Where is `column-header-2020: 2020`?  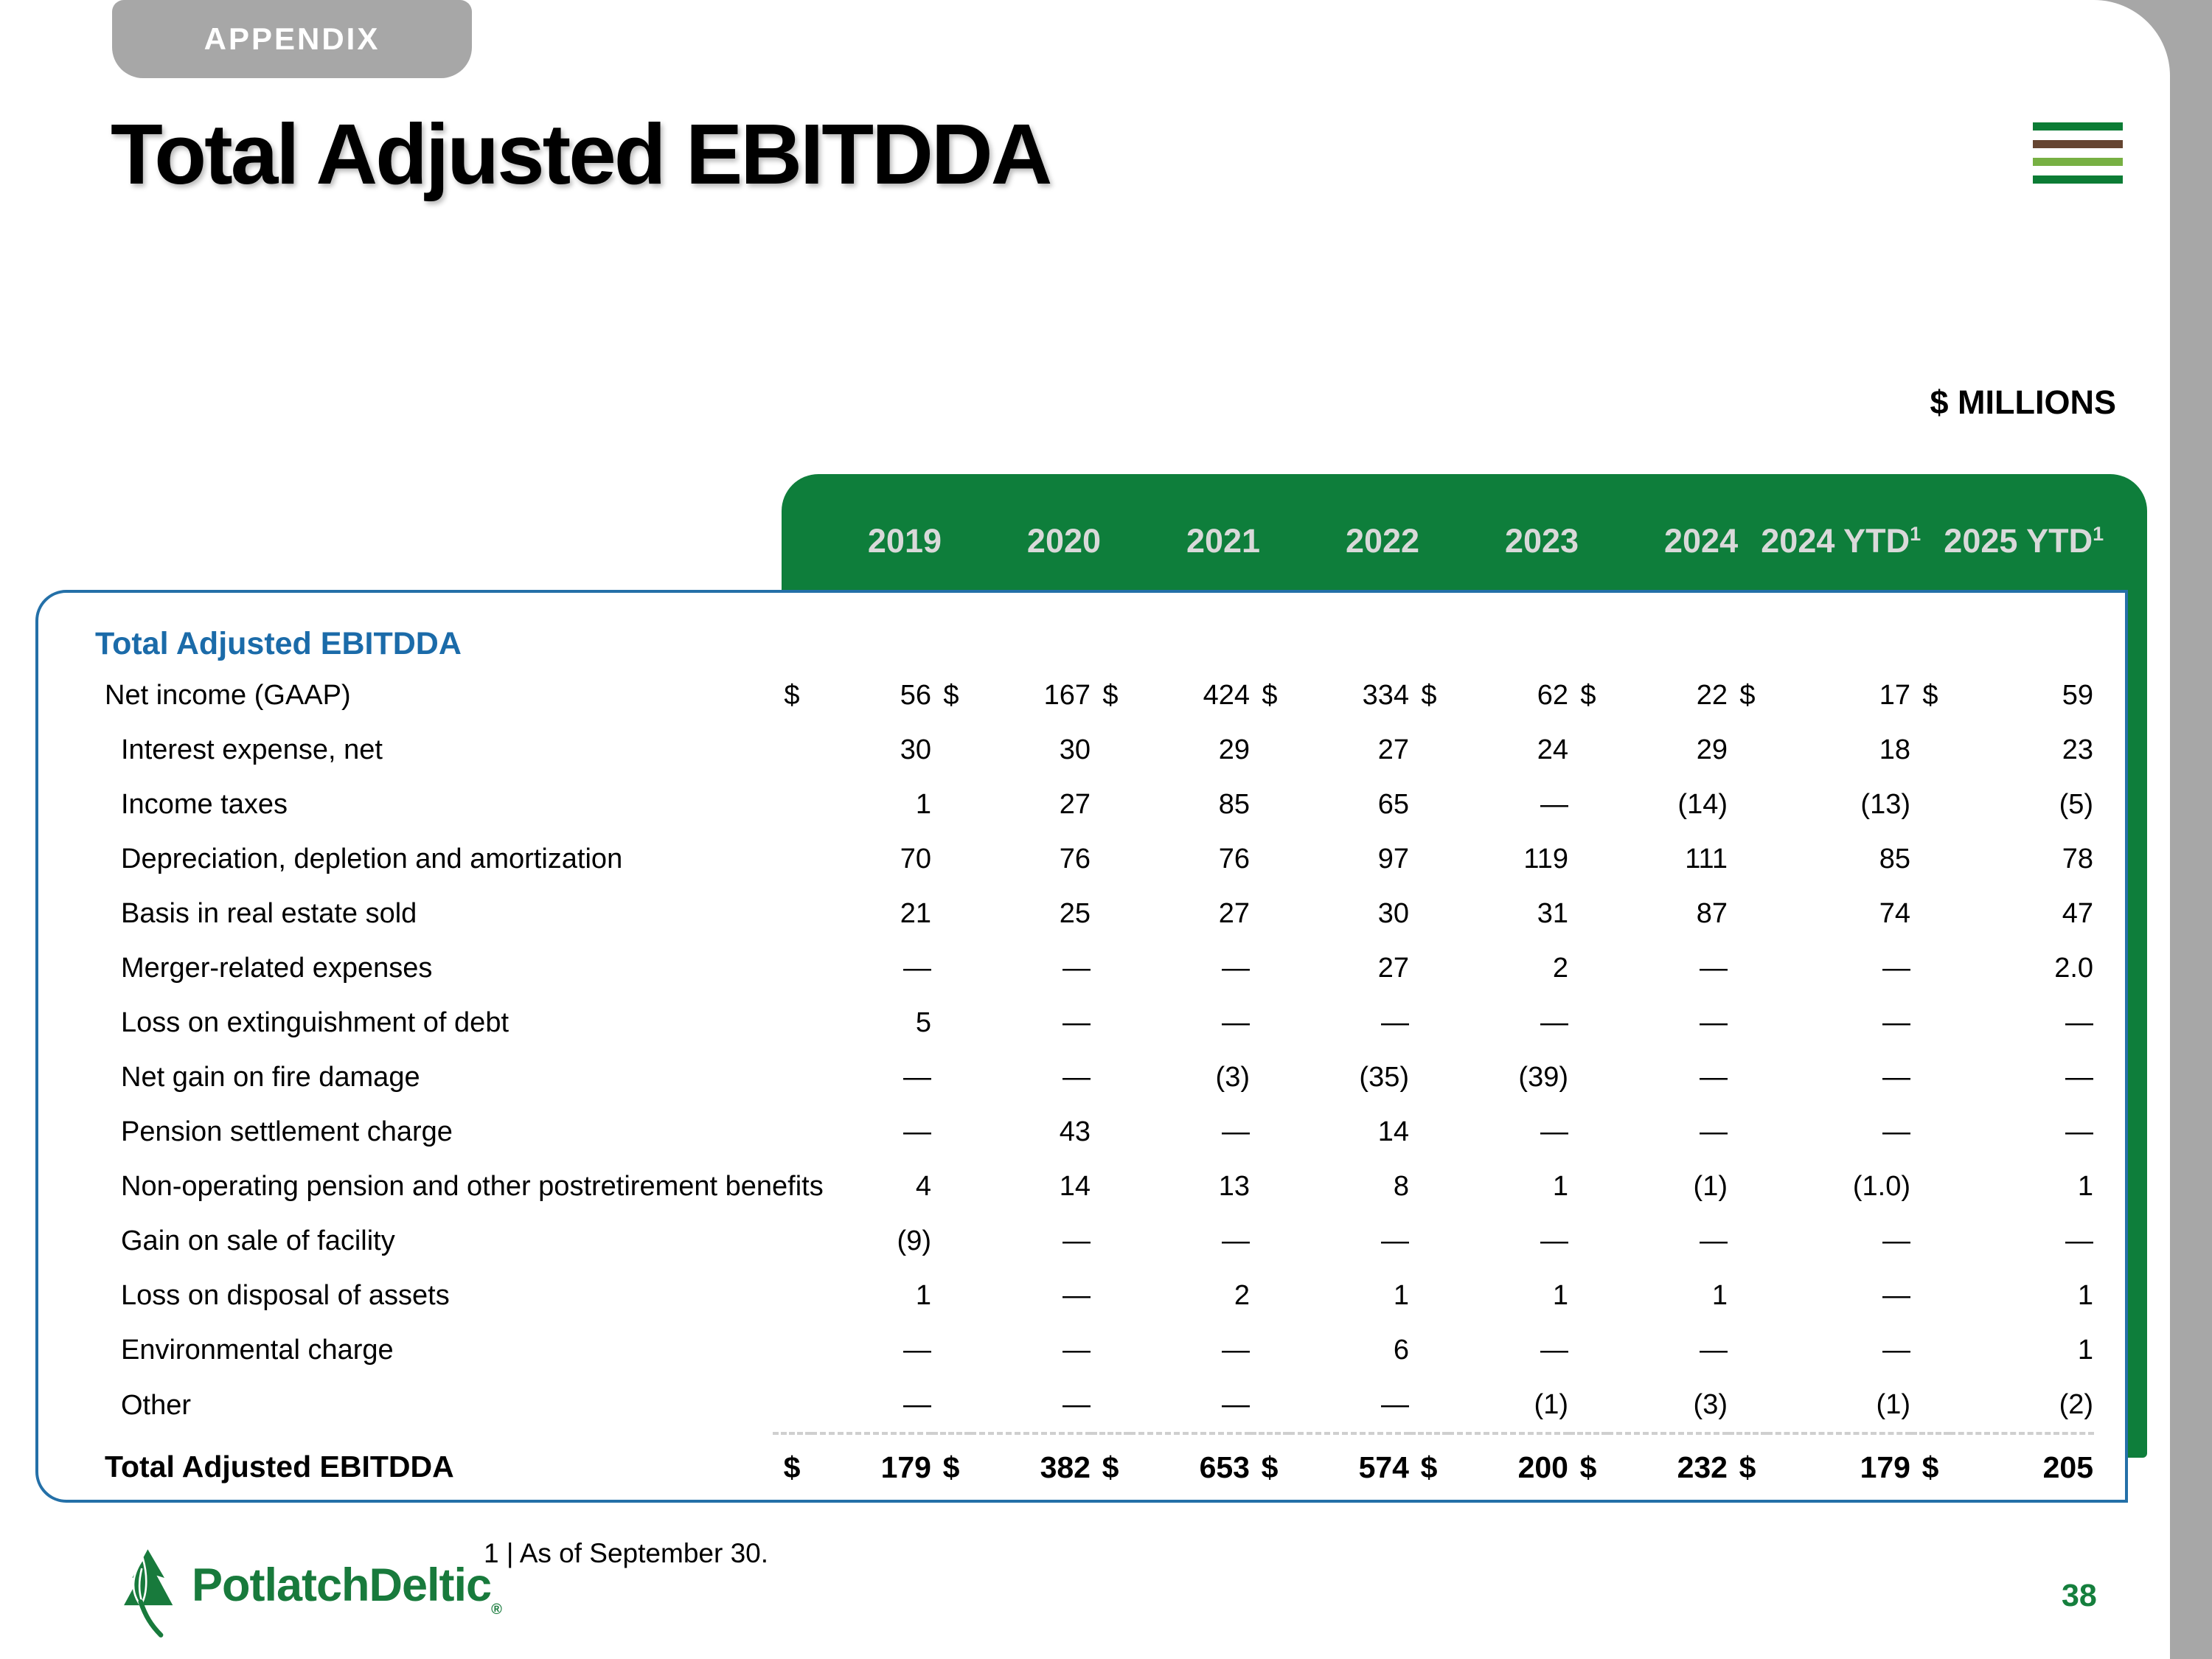 column-header-2020: 2020 is located at coordinates (1064, 540).